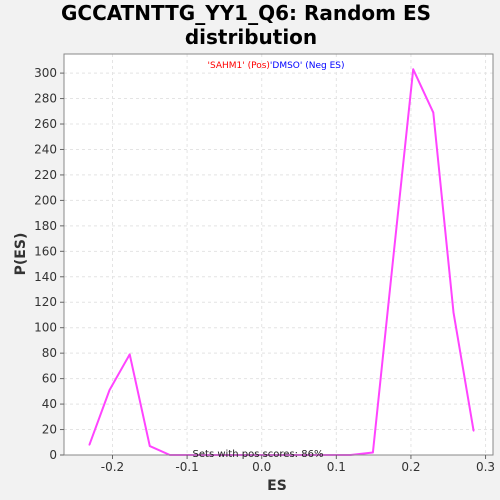  What do you see at coordinates (45, 99) in the screenshot?
I see `y-tick-label: 280` at bounding box center [45, 99].